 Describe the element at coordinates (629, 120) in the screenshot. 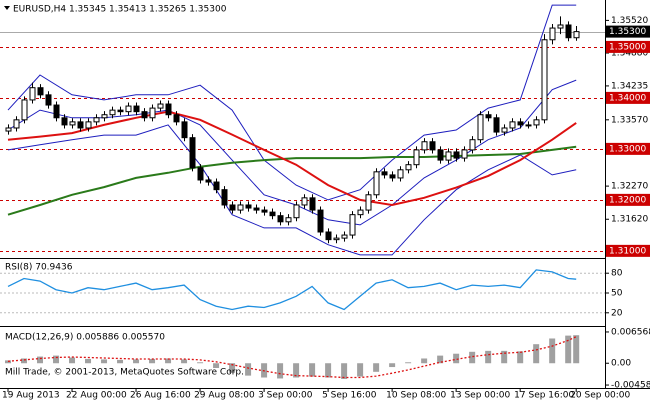

I see `y-tick-label: 1.33570` at that location.